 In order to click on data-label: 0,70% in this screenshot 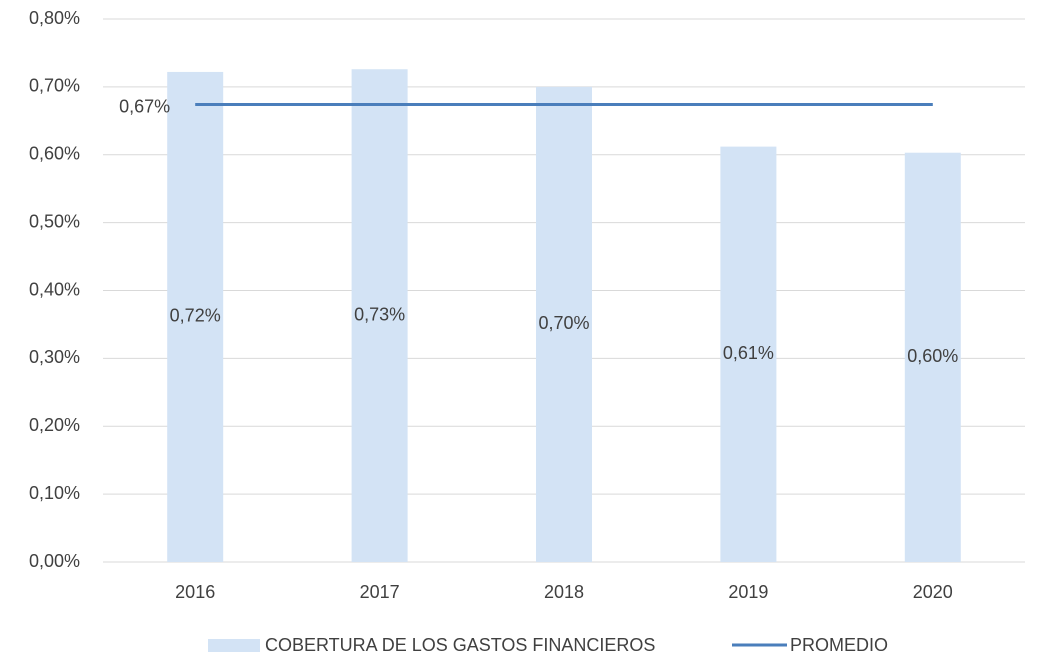, I will do `click(563, 323)`.